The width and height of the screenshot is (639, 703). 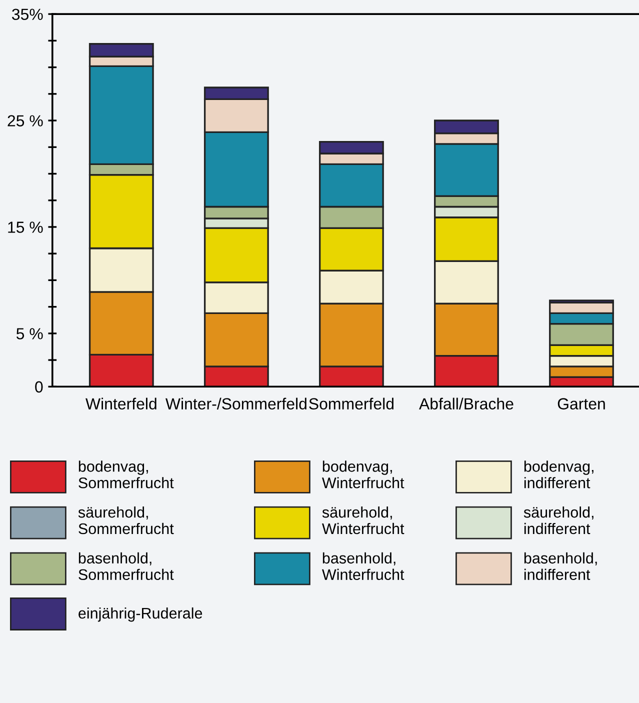 I want to click on legend-label: säurehold, Winterfrucht, so click(x=363, y=520).